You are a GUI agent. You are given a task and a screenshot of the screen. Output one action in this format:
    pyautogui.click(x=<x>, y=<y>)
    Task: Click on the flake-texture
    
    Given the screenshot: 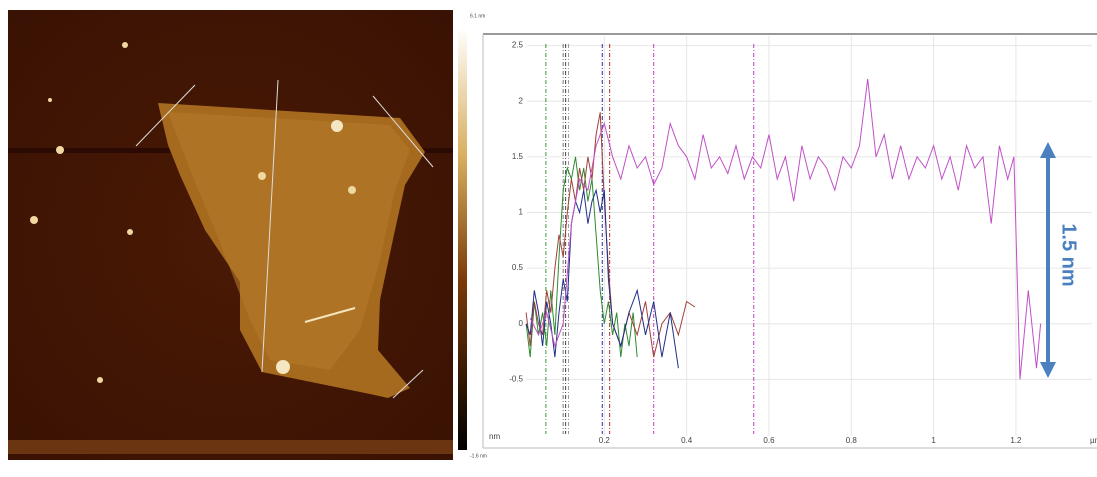 What is the action you would take?
    pyautogui.click(x=289, y=241)
    